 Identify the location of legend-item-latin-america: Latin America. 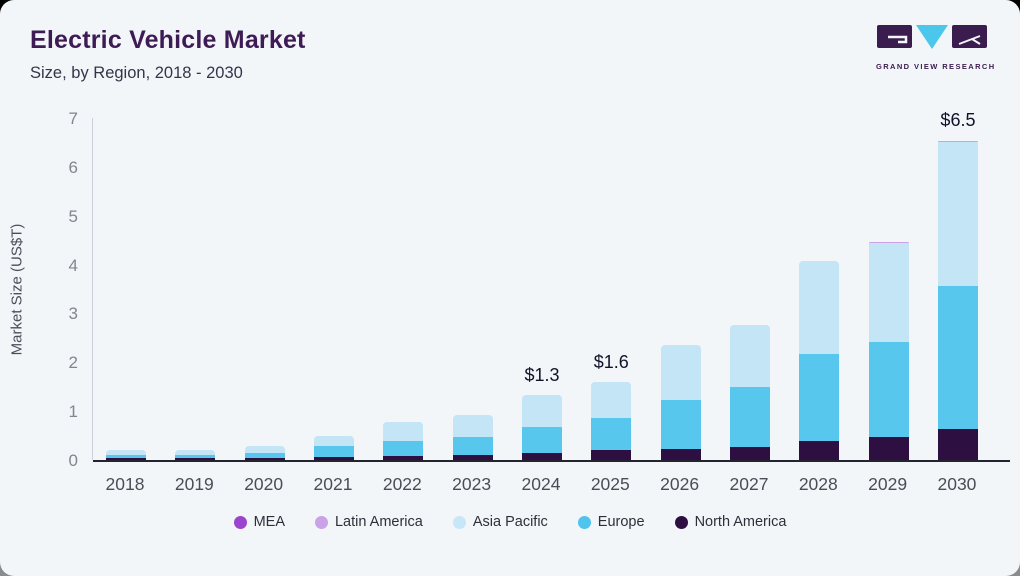
(368, 522).